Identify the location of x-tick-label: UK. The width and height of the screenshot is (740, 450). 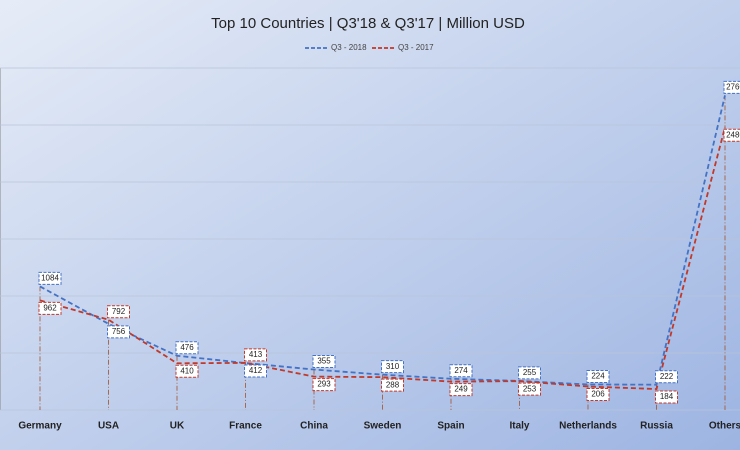
(177, 426).